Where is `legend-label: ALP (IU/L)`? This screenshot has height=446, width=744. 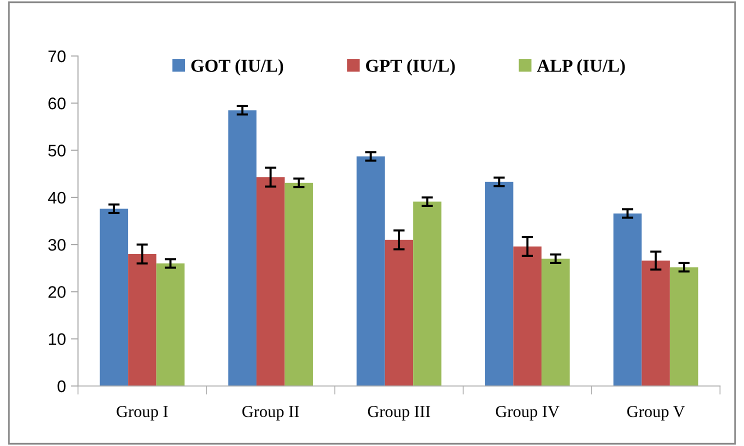
legend-label: ALP (IU/L) is located at coordinates (581, 67).